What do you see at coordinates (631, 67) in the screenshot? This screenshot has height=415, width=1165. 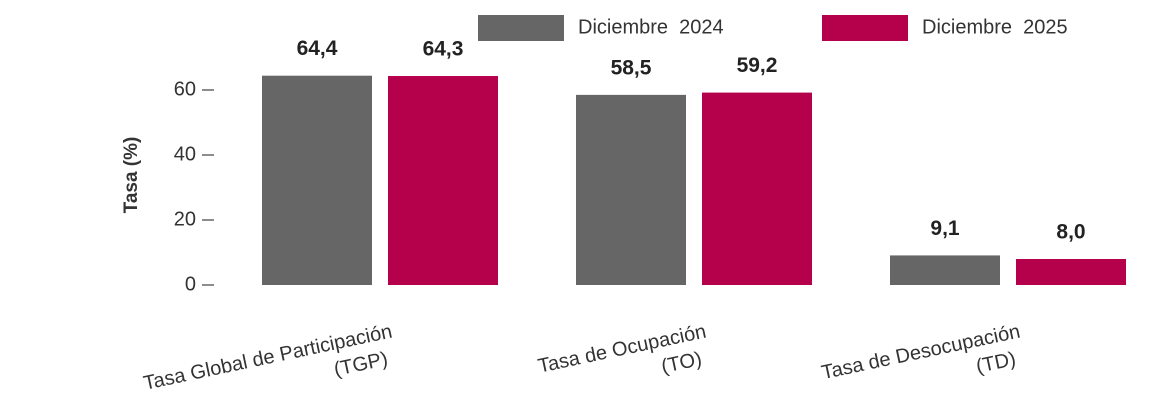 I see `value-label: 58,5` at bounding box center [631, 67].